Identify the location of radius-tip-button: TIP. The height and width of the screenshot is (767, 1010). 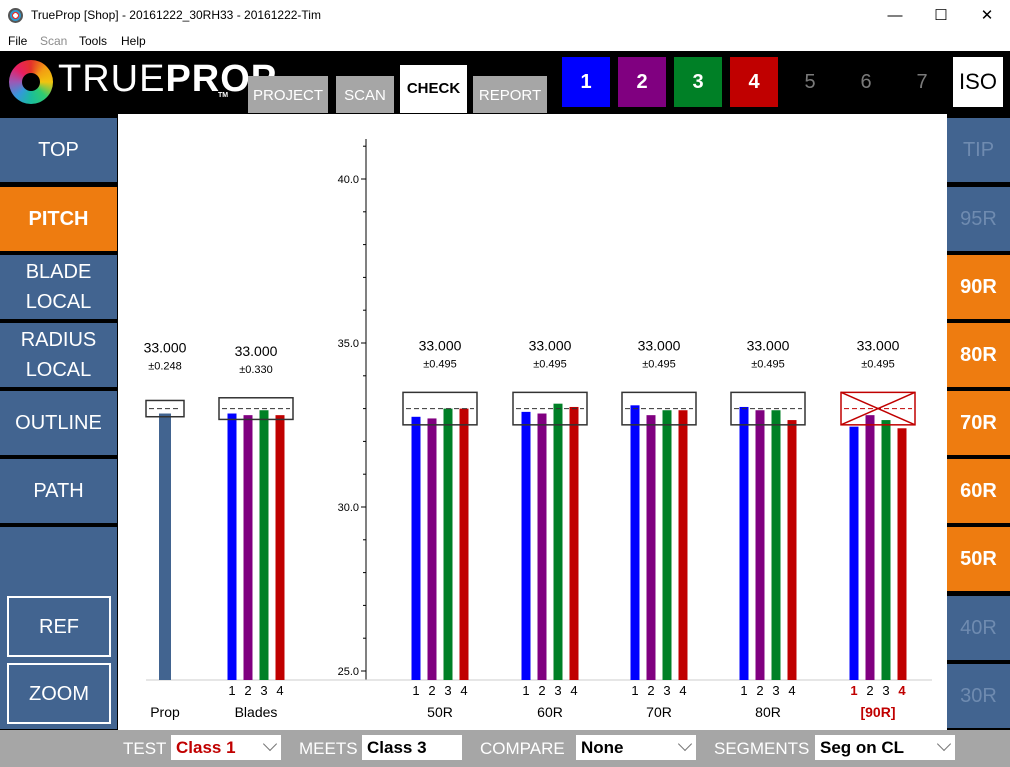
(978, 150).